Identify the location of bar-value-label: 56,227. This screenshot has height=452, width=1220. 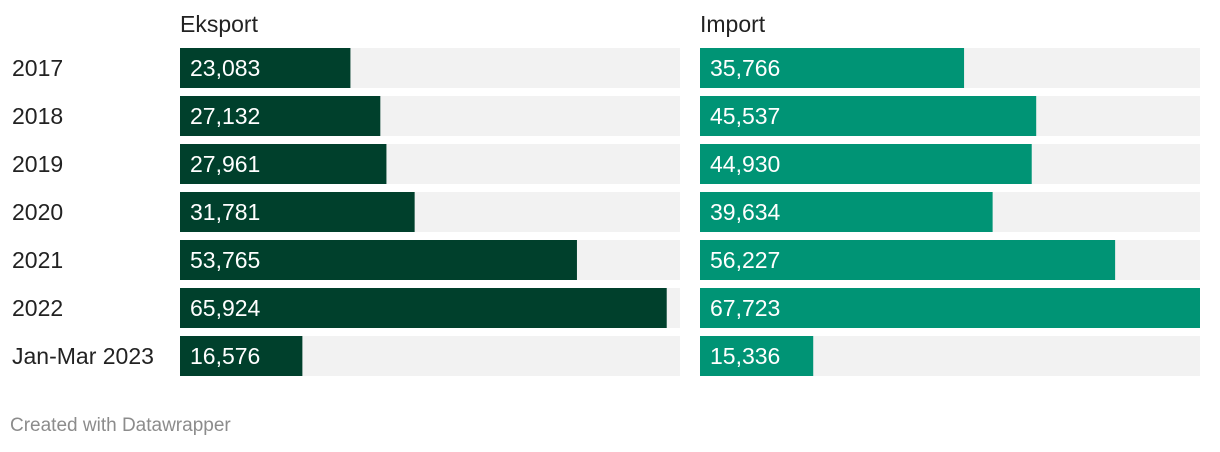
(745, 260).